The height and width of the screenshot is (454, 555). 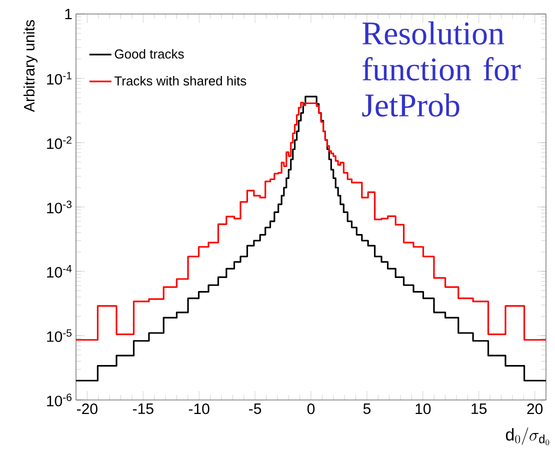 What do you see at coordinates (143, 409) in the screenshot?
I see `x-tick-label: -15` at bounding box center [143, 409].